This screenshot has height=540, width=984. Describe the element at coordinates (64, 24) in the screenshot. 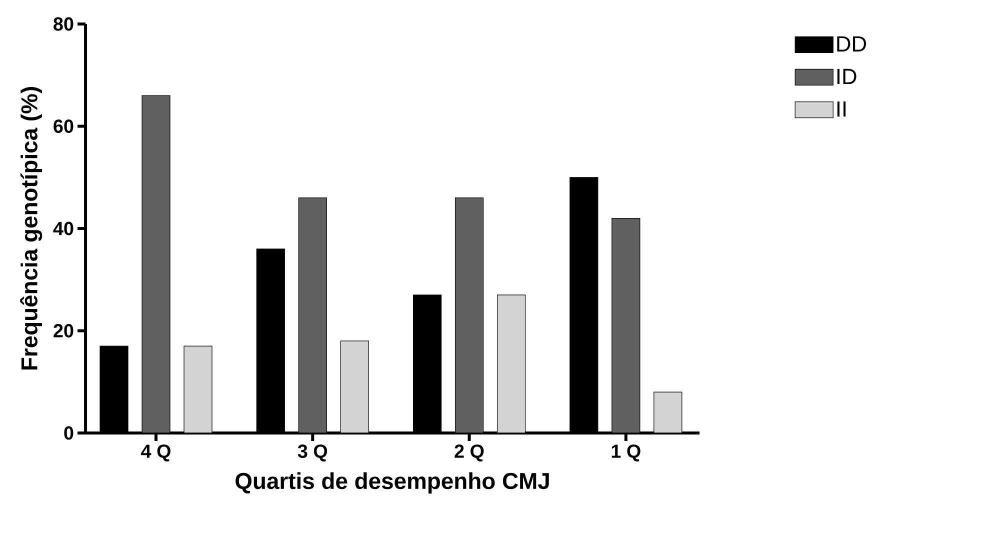

I see `y-tick-label: 80` at that location.